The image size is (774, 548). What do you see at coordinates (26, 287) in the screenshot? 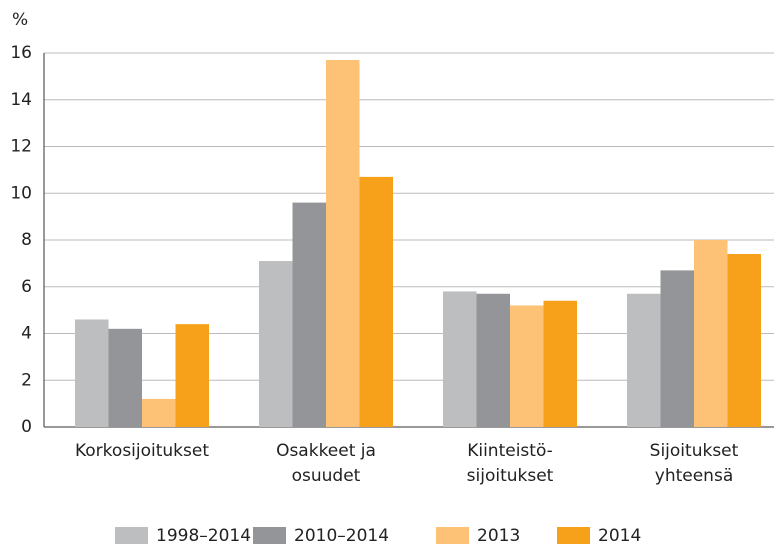
I see `y-tick-label: 6` at bounding box center [26, 287].